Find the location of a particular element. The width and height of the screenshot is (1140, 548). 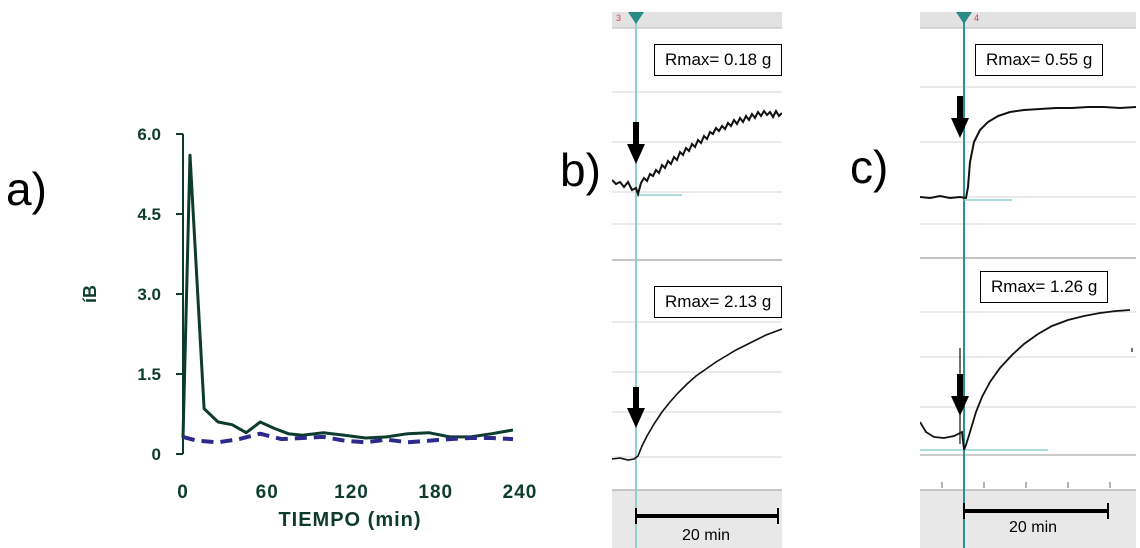

panel-a-letter: a) is located at coordinates (26, 189).